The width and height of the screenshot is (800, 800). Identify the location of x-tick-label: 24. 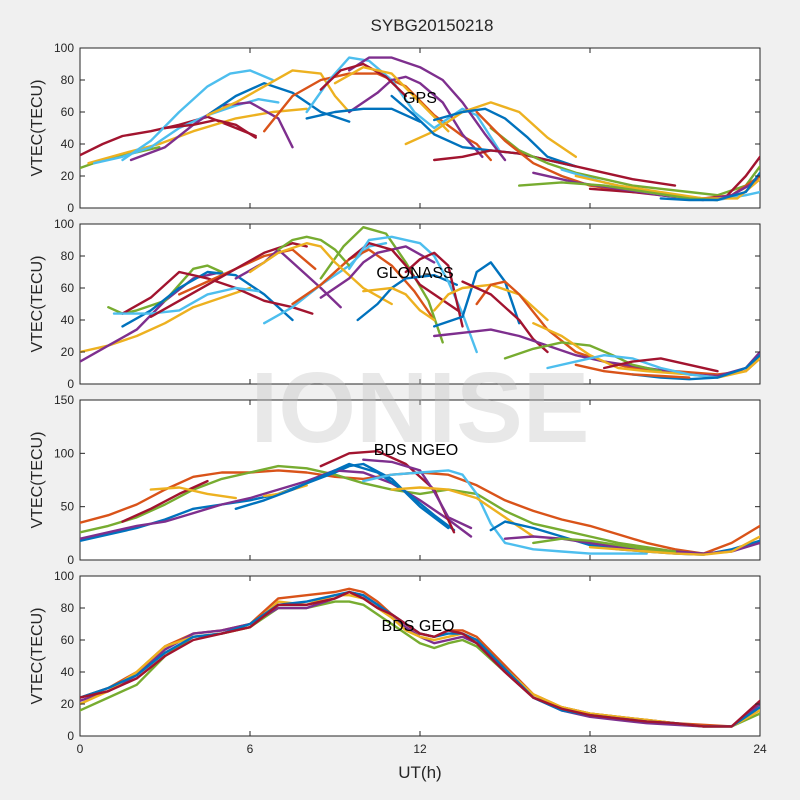
(760, 749).